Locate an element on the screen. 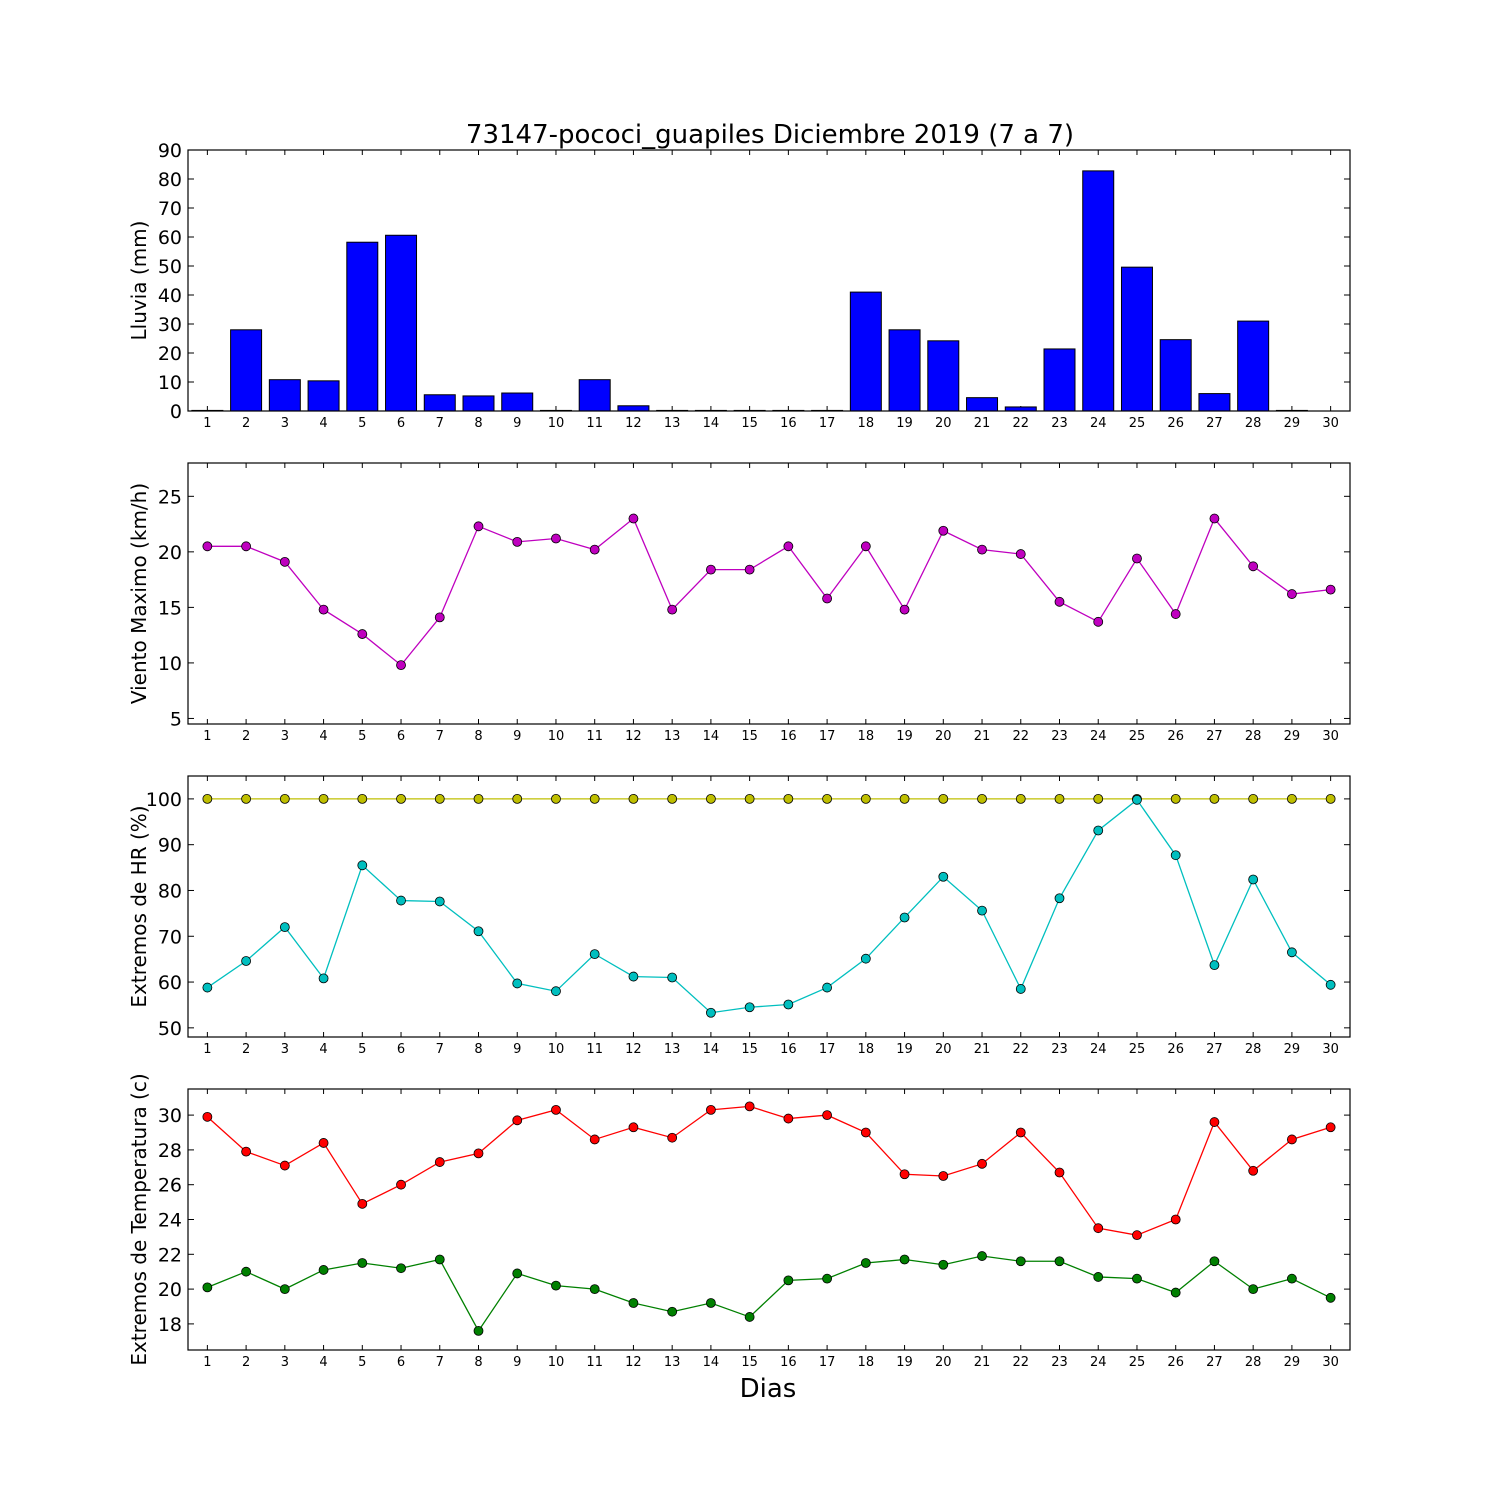 Image resolution: width=1500 pixels, height=1500 pixels. x-tick-label: 5 is located at coordinates (362, 1049).